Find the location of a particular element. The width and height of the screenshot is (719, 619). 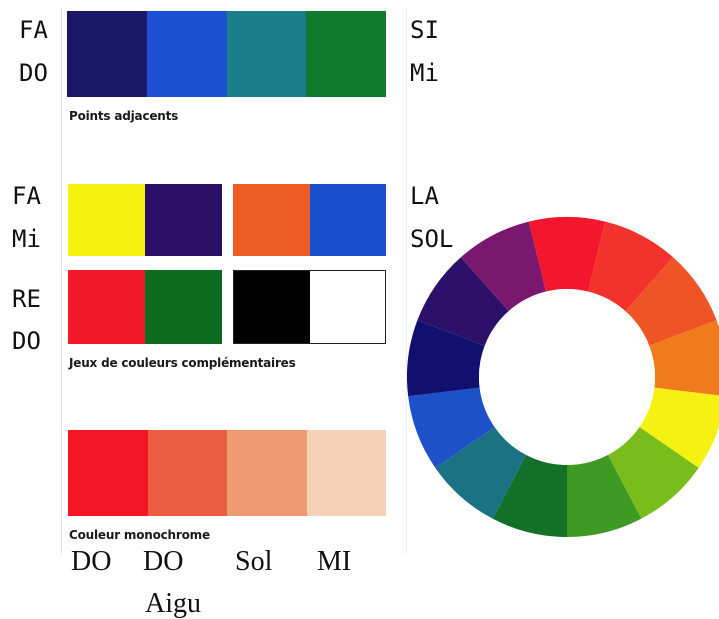

right-note-1b: Mi is located at coordinates (424, 73).